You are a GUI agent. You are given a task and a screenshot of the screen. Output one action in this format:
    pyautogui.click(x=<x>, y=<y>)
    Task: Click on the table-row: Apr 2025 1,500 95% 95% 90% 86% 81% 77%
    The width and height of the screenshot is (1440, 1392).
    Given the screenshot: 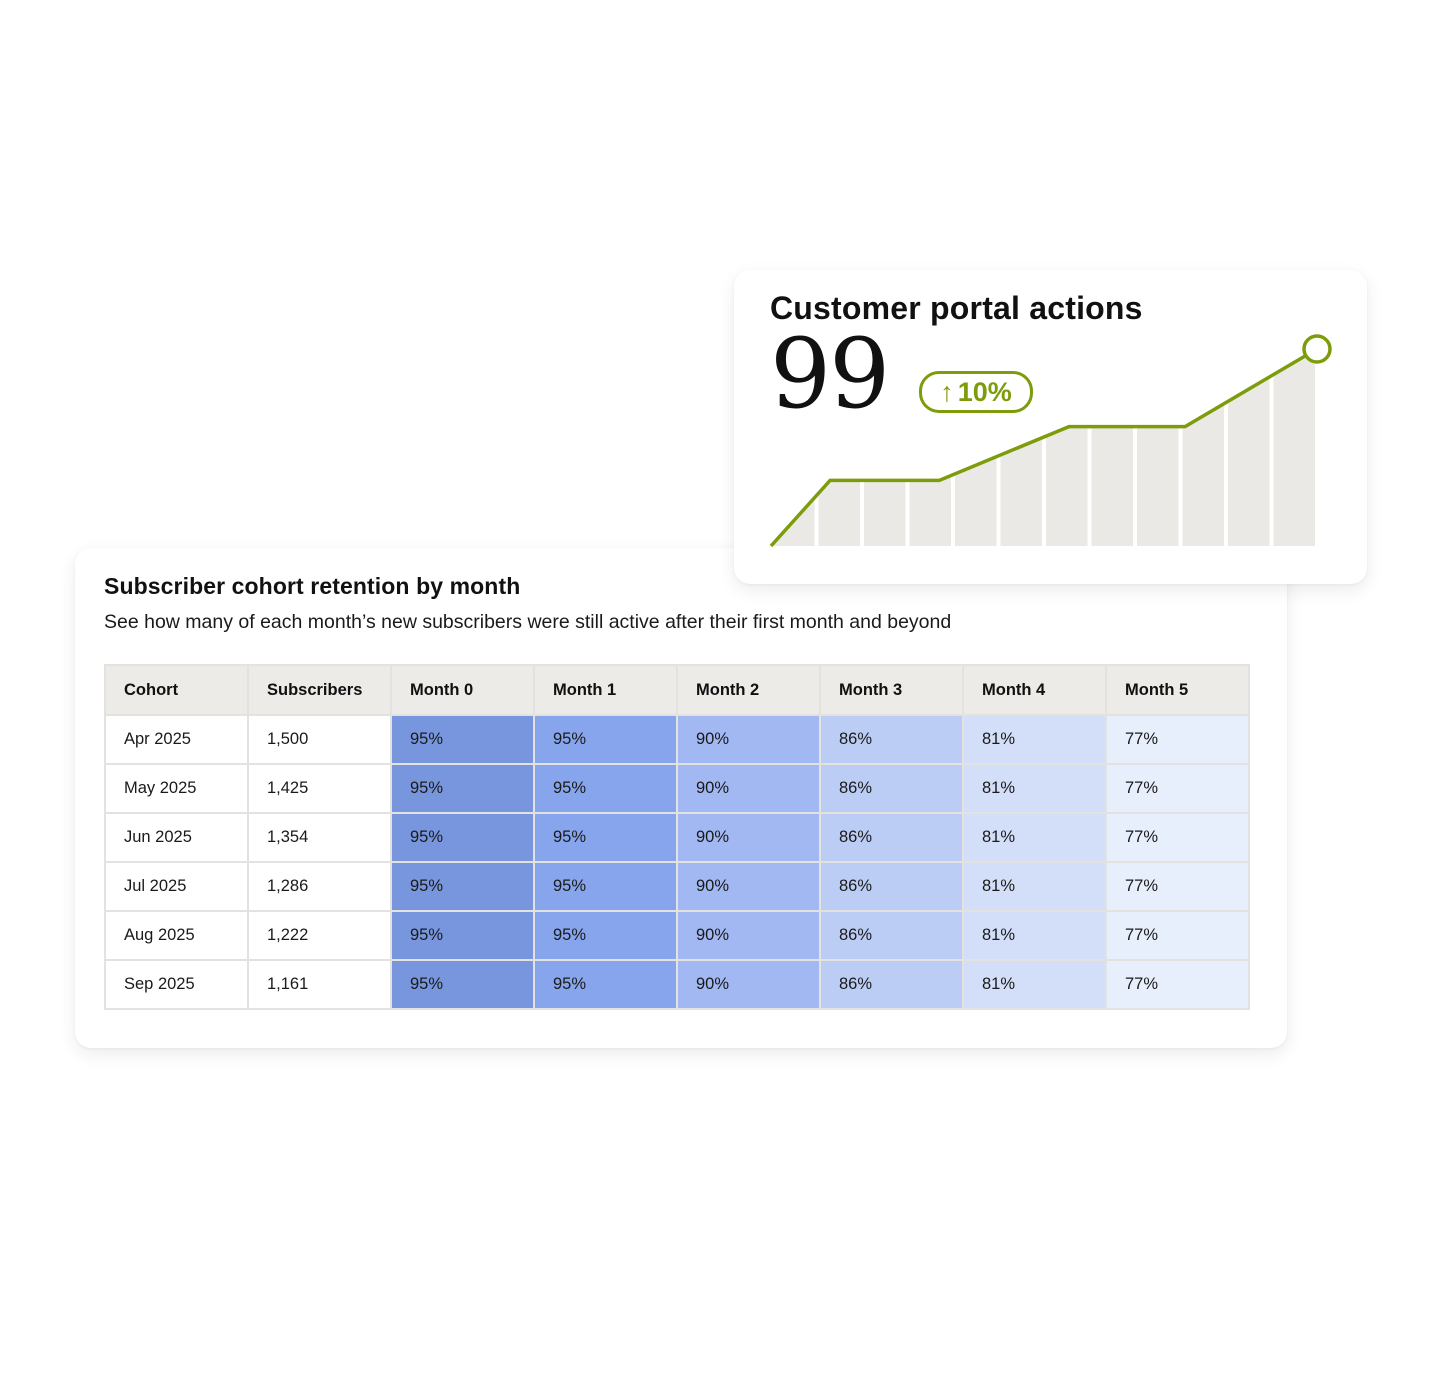 What is the action you would take?
    pyautogui.click(x=677, y=739)
    